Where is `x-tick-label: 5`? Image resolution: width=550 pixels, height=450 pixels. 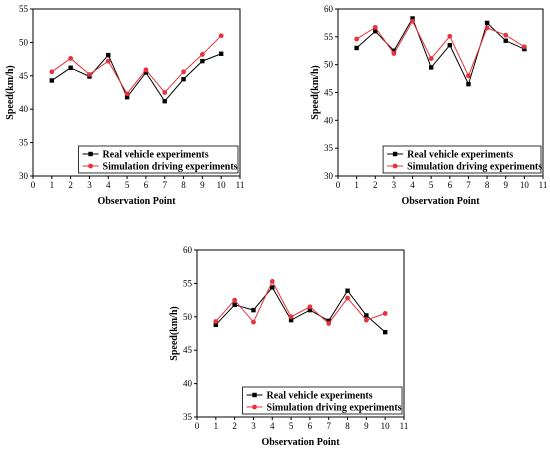 x-tick-label: 5 is located at coordinates (291, 426).